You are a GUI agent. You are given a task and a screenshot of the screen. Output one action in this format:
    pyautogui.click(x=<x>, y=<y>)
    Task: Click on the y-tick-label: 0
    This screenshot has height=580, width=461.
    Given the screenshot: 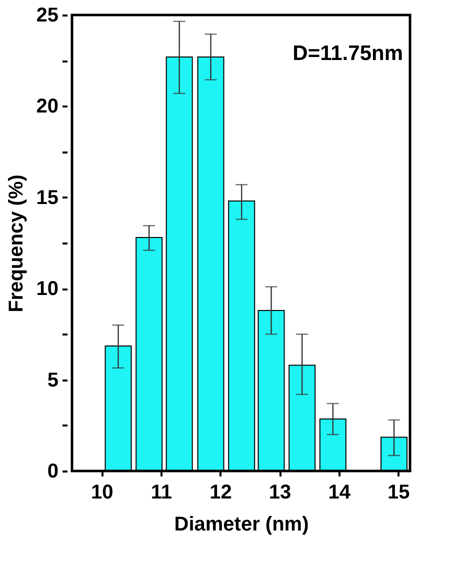 What is the action you would take?
    pyautogui.click(x=52, y=471)
    